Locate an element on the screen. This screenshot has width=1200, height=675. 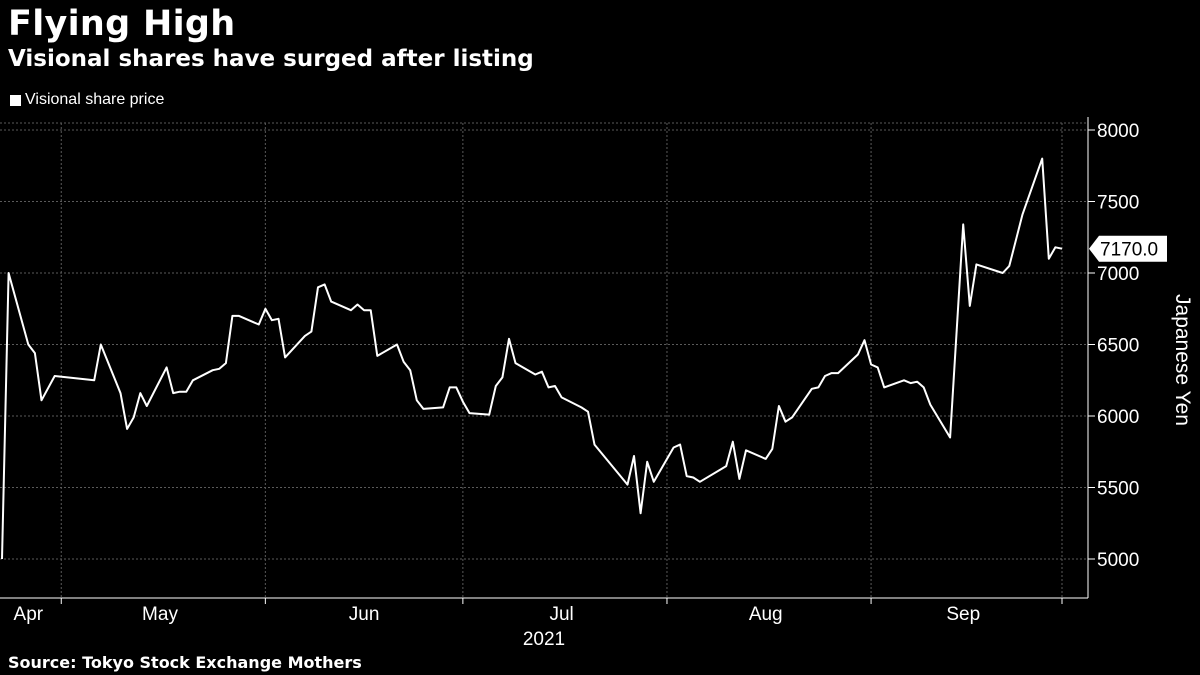
chart-legend: Visional share price is located at coordinates (87, 100).